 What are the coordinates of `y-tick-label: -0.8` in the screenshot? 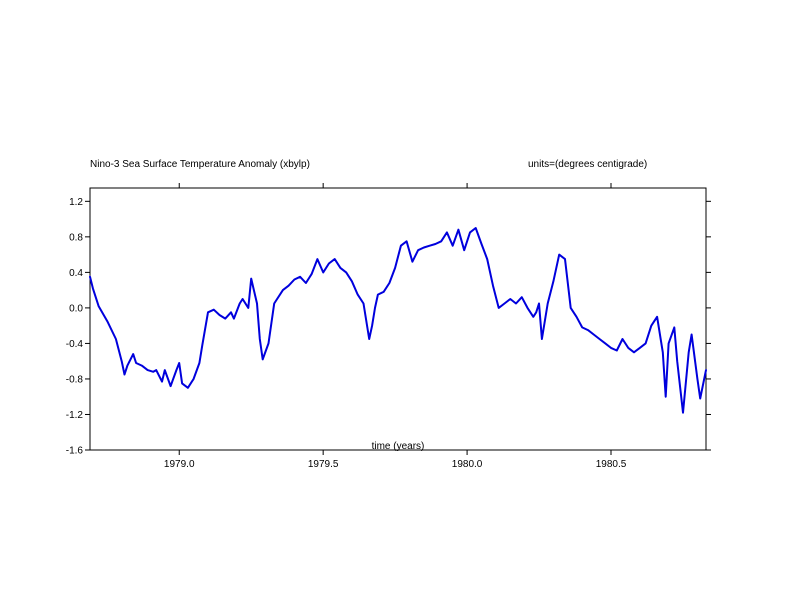 It's located at (75, 379).